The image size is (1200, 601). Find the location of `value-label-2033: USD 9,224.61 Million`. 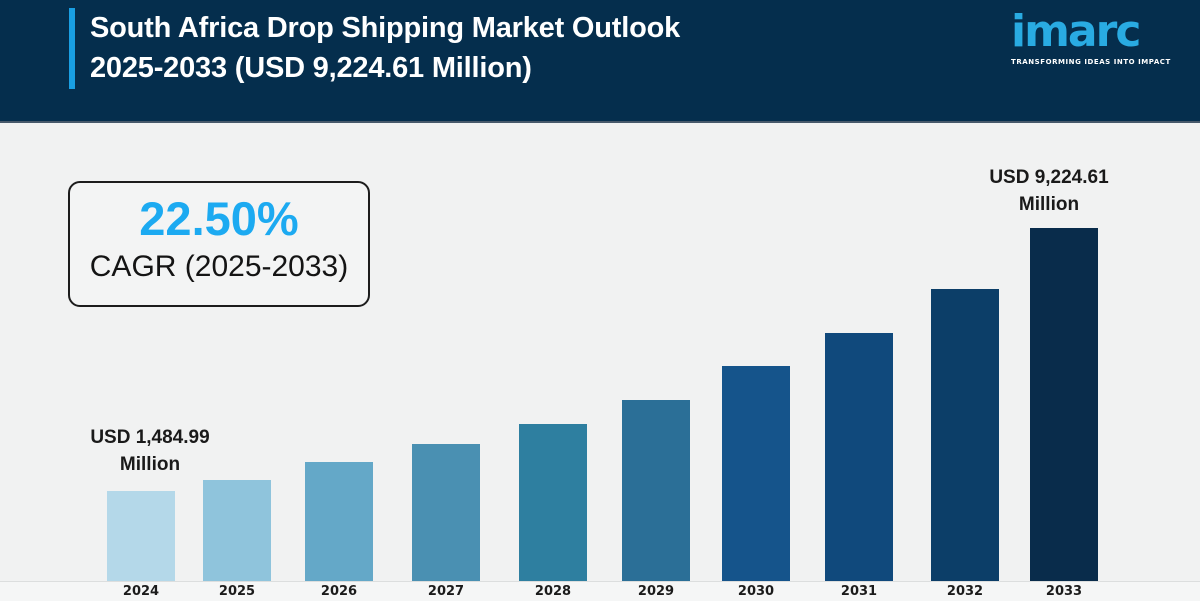

value-label-2033: USD 9,224.61 Million is located at coordinates (1049, 191).